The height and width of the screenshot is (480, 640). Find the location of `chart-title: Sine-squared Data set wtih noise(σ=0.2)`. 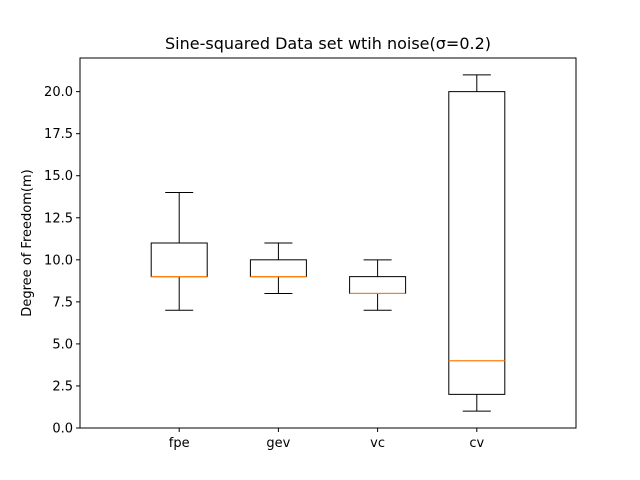

chart-title: Sine-squared Data set wtih noise(σ=0.2) is located at coordinates (328, 43).